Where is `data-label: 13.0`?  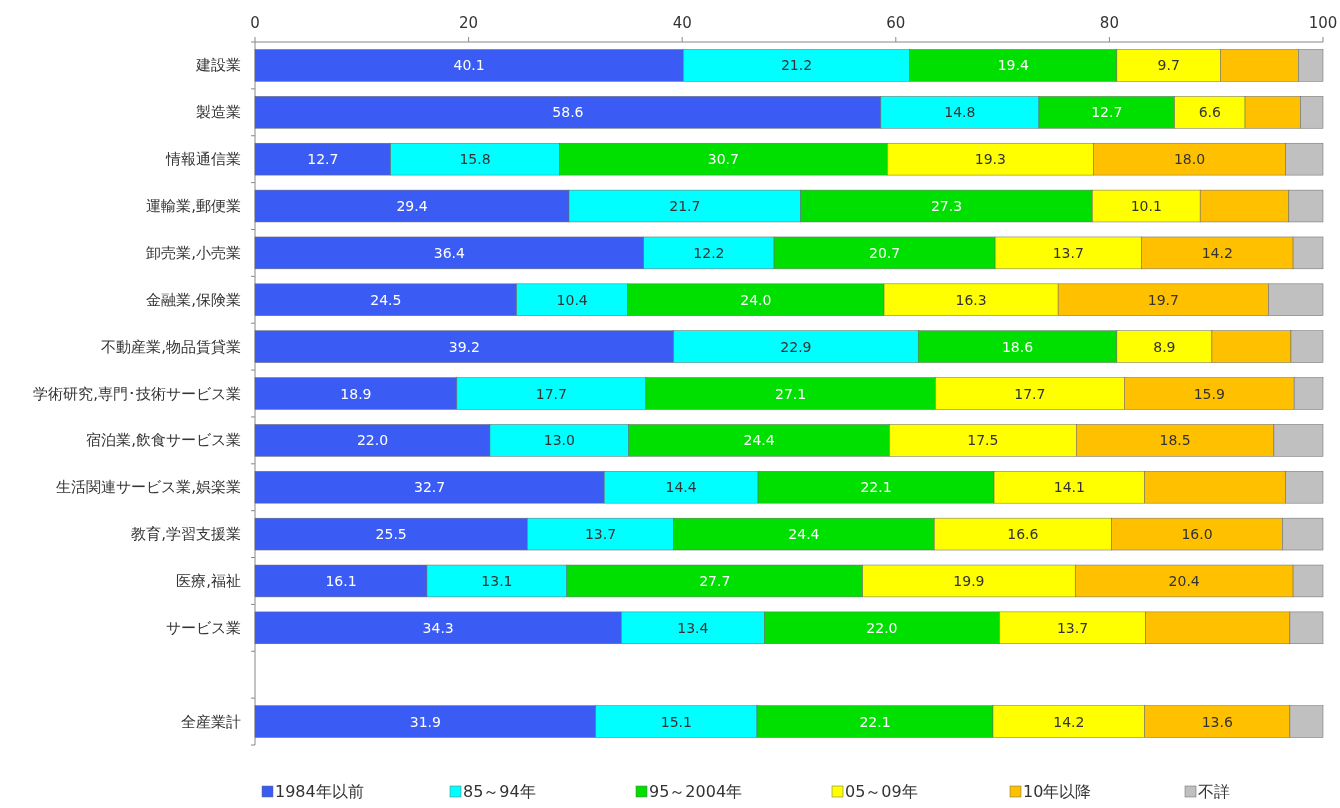
data-label: 13.0 is located at coordinates (559, 440).